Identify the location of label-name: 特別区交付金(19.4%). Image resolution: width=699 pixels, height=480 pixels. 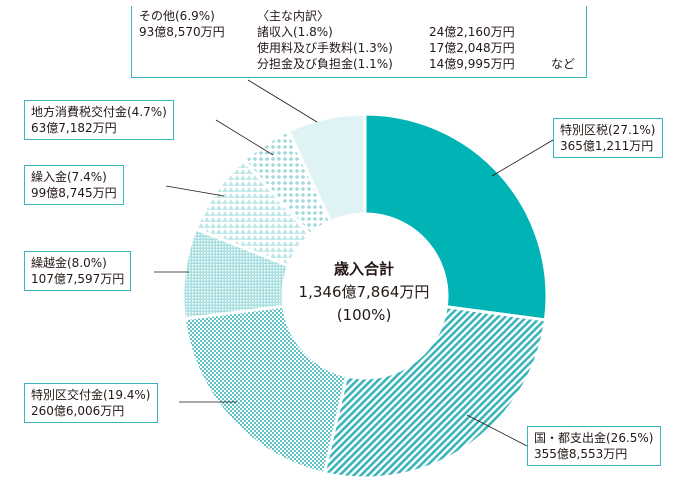
(91, 395).